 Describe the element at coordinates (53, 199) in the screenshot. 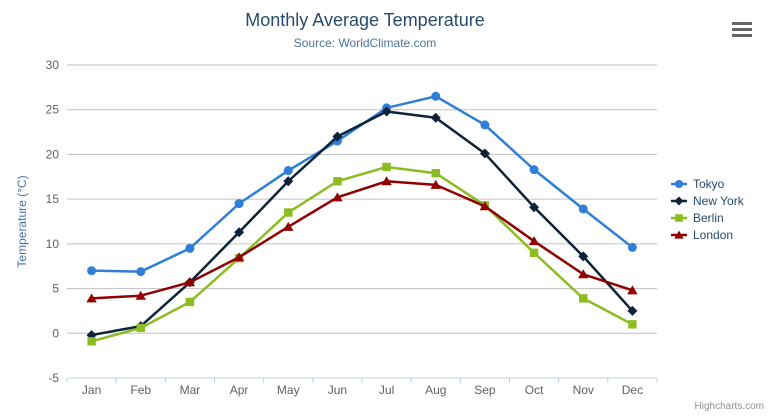

I see `y-axis-label: 15` at that location.